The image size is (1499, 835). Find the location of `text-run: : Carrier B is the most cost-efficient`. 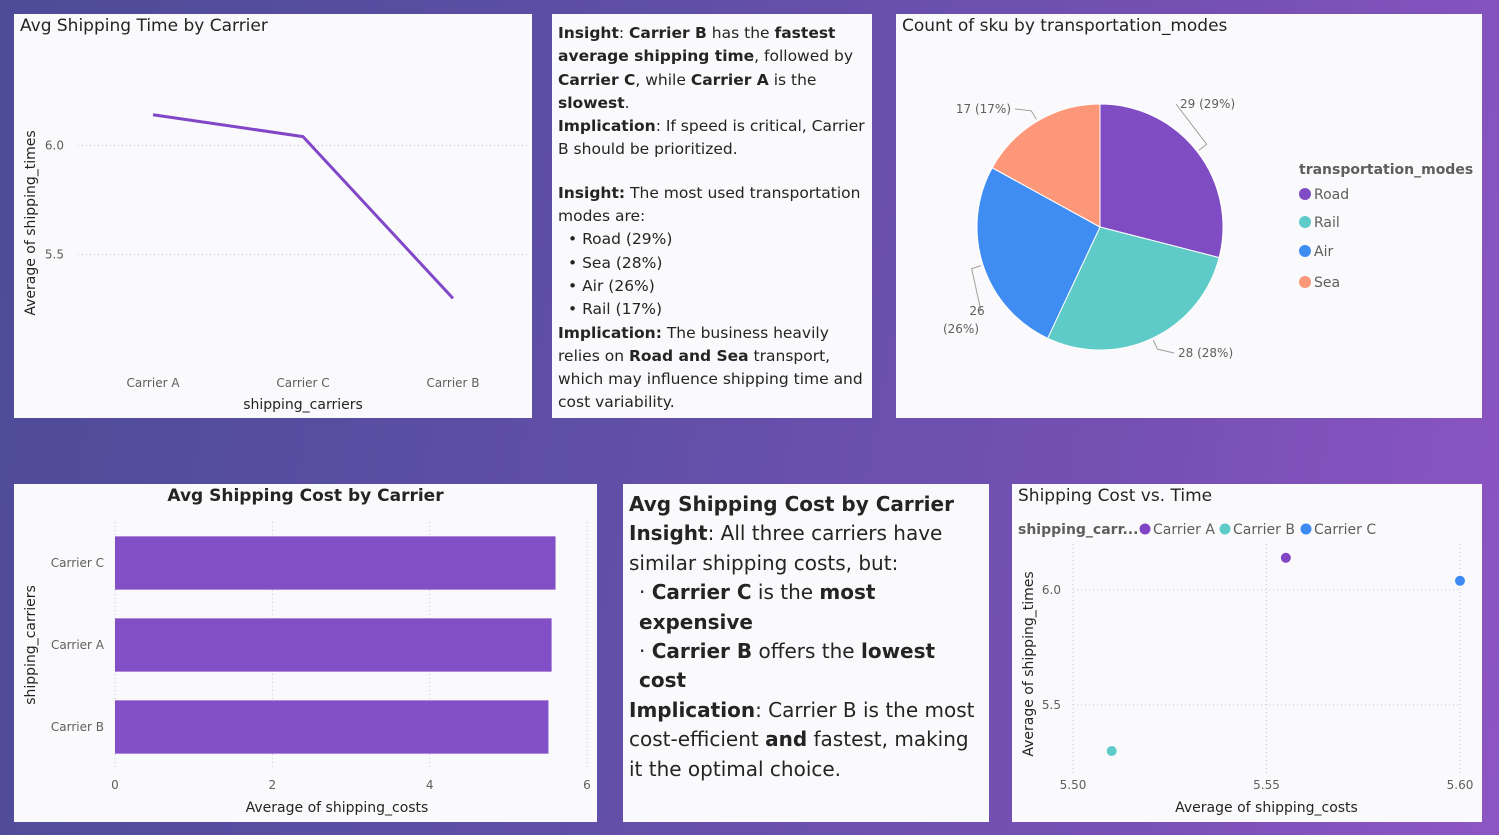

text-run: : Carrier B is the most cost-efficient is located at coordinates (802, 724).